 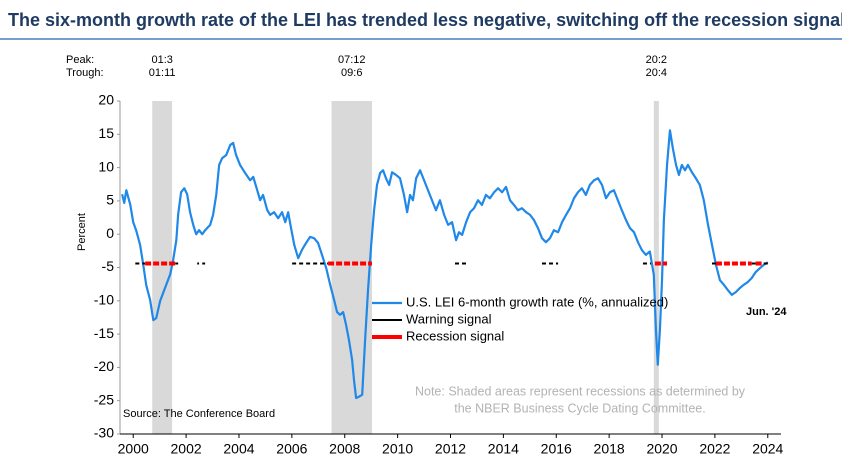 What do you see at coordinates (199, 414) in the screenshot?
I see `source: Source: The Conference Board` at bounding box center [199, 414].